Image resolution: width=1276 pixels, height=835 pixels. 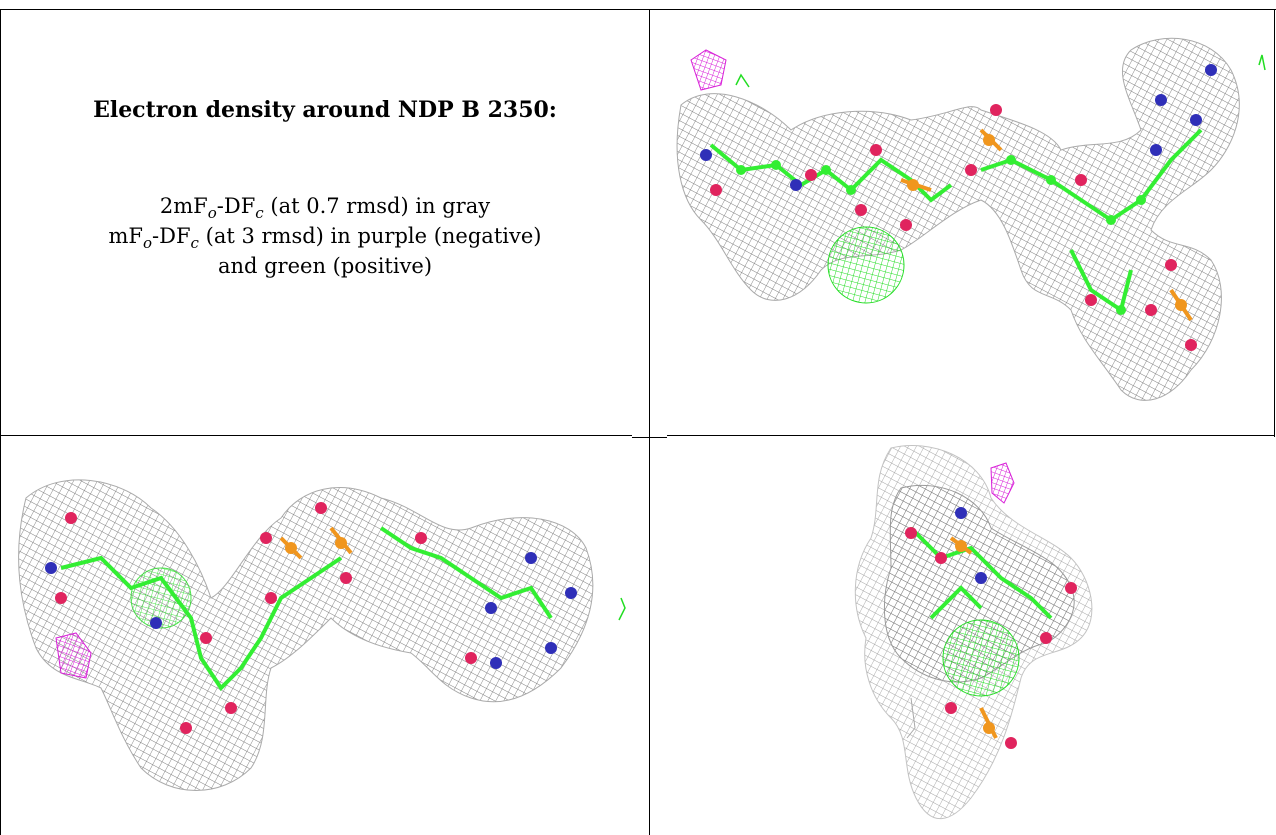 What do you see at coordinates (970, 435) in the screenshot?
I see `table-divider-horizontal-right` at bounding box center [970, 435].